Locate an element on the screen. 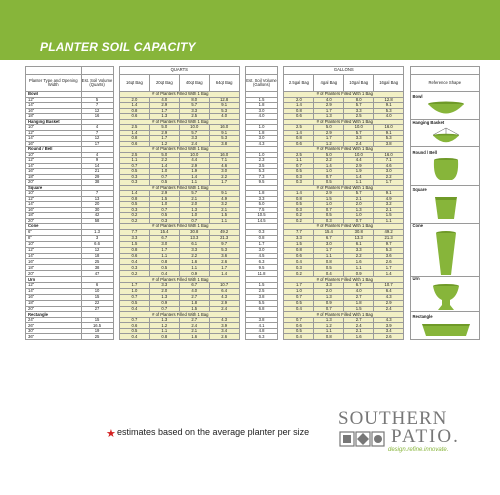  reference-shape-cell: Rectangle is located at coordinates (445, 325).